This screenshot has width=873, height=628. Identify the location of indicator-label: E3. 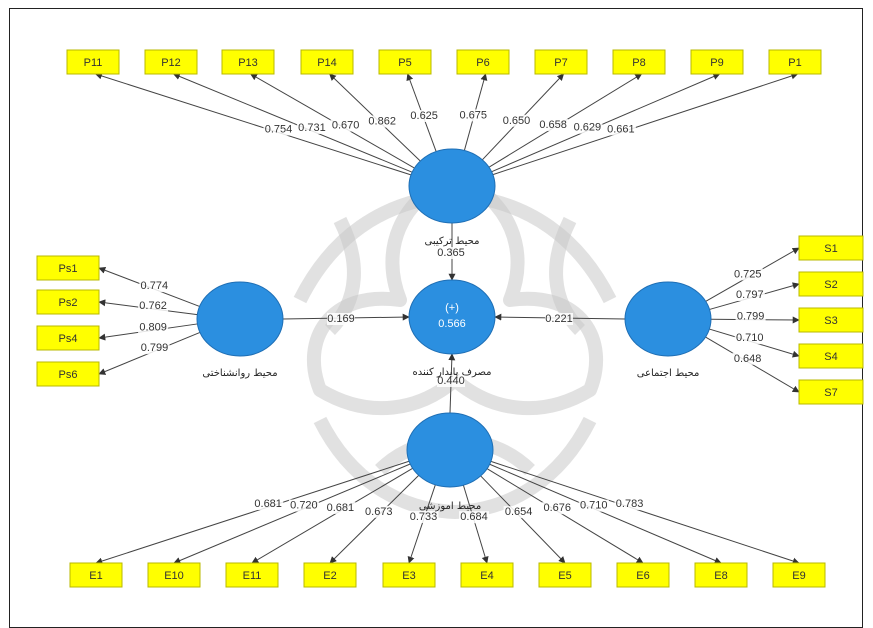
(408, 576).